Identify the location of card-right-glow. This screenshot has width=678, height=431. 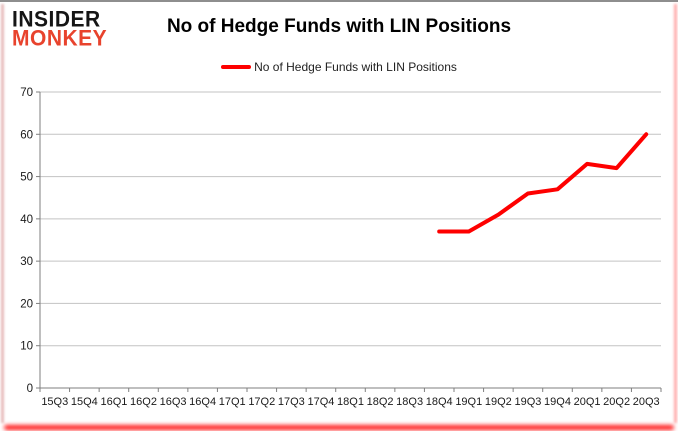
(675, 213).